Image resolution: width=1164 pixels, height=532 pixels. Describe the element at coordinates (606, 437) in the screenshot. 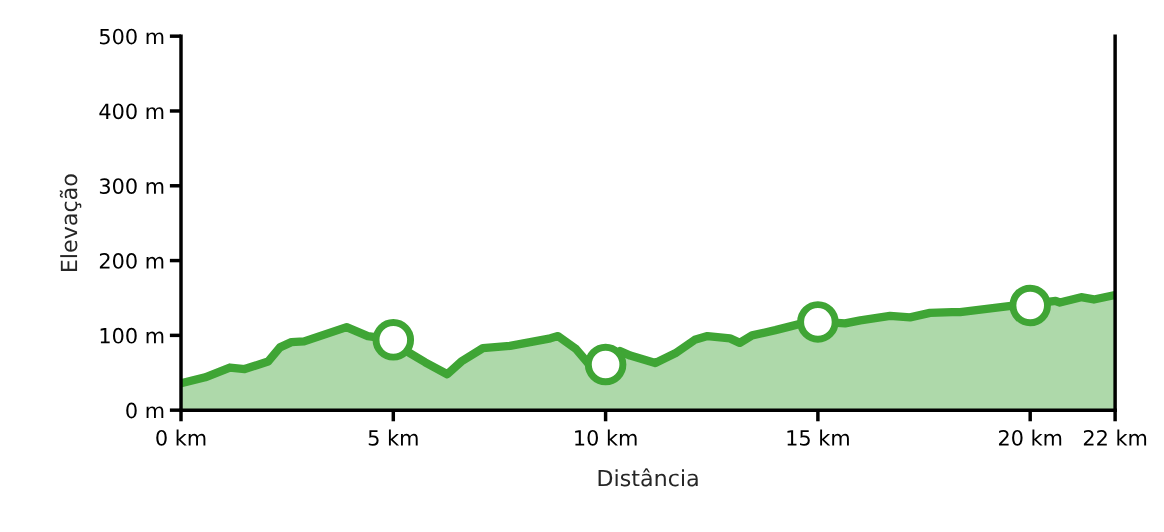

I see `x-tick-label: 10 km` at that location.